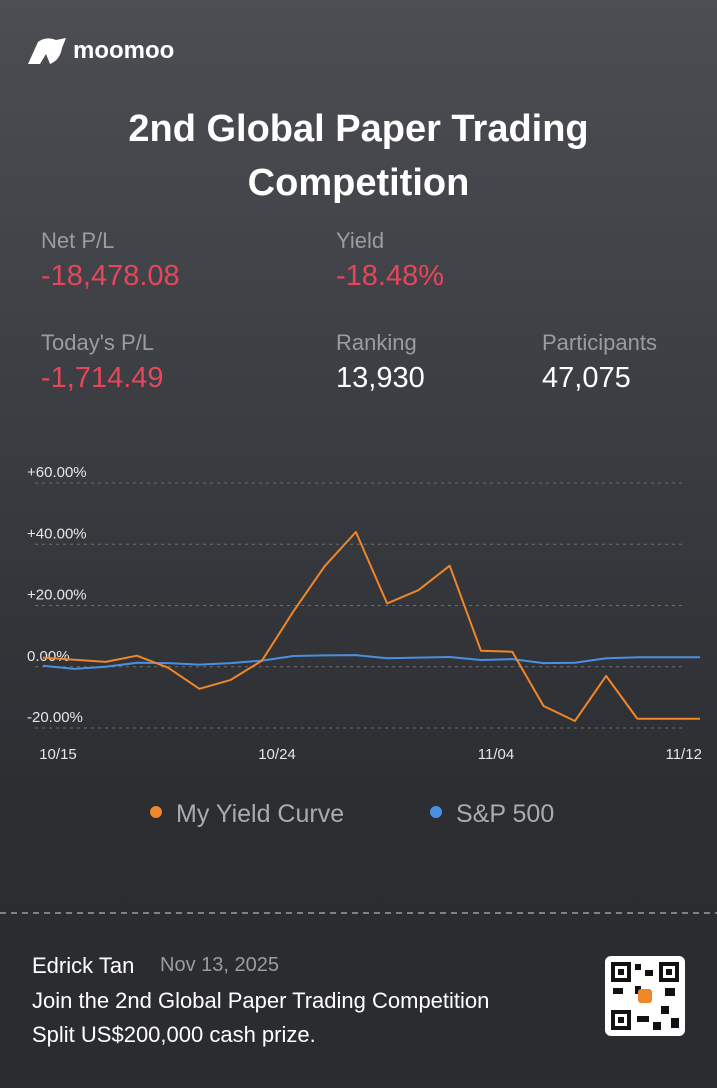 The image size is (717, 1088). What do you see at coordinates (505, 814) in the screenshot?
I see `legend-label: S&P 500` at bounding box center [505, 814].